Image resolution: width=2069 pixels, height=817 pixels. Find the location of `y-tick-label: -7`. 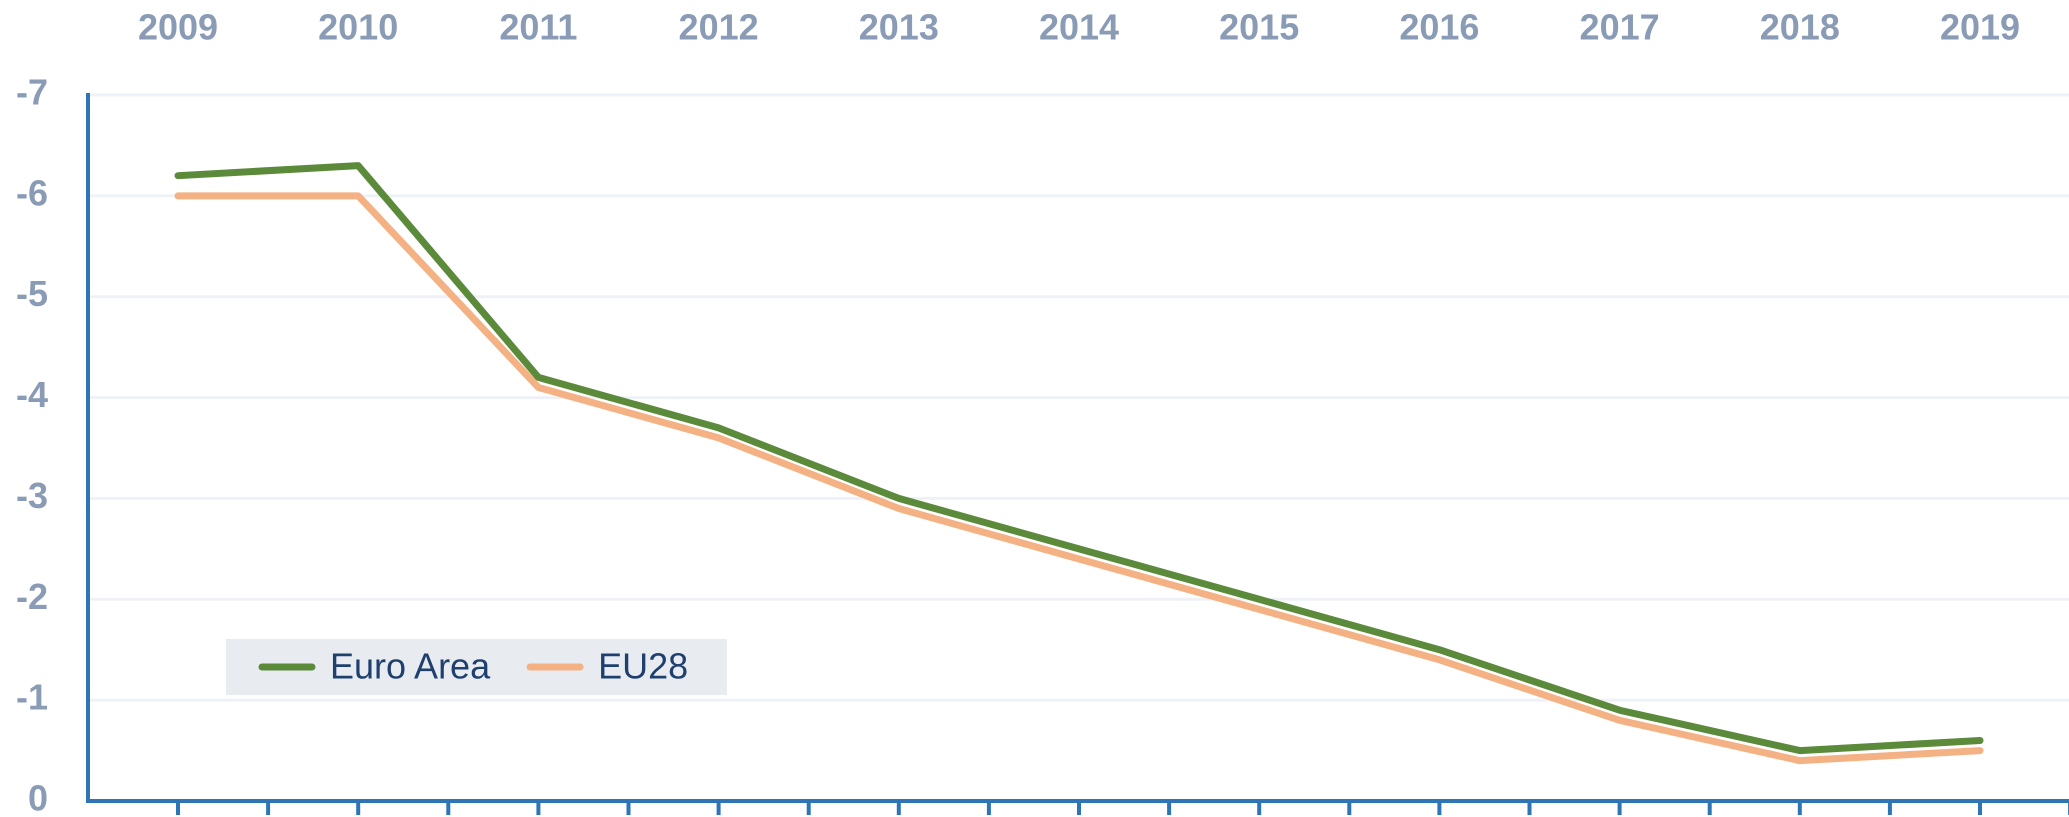

y-tick-label: -7 is located at coordinates (32, 92).